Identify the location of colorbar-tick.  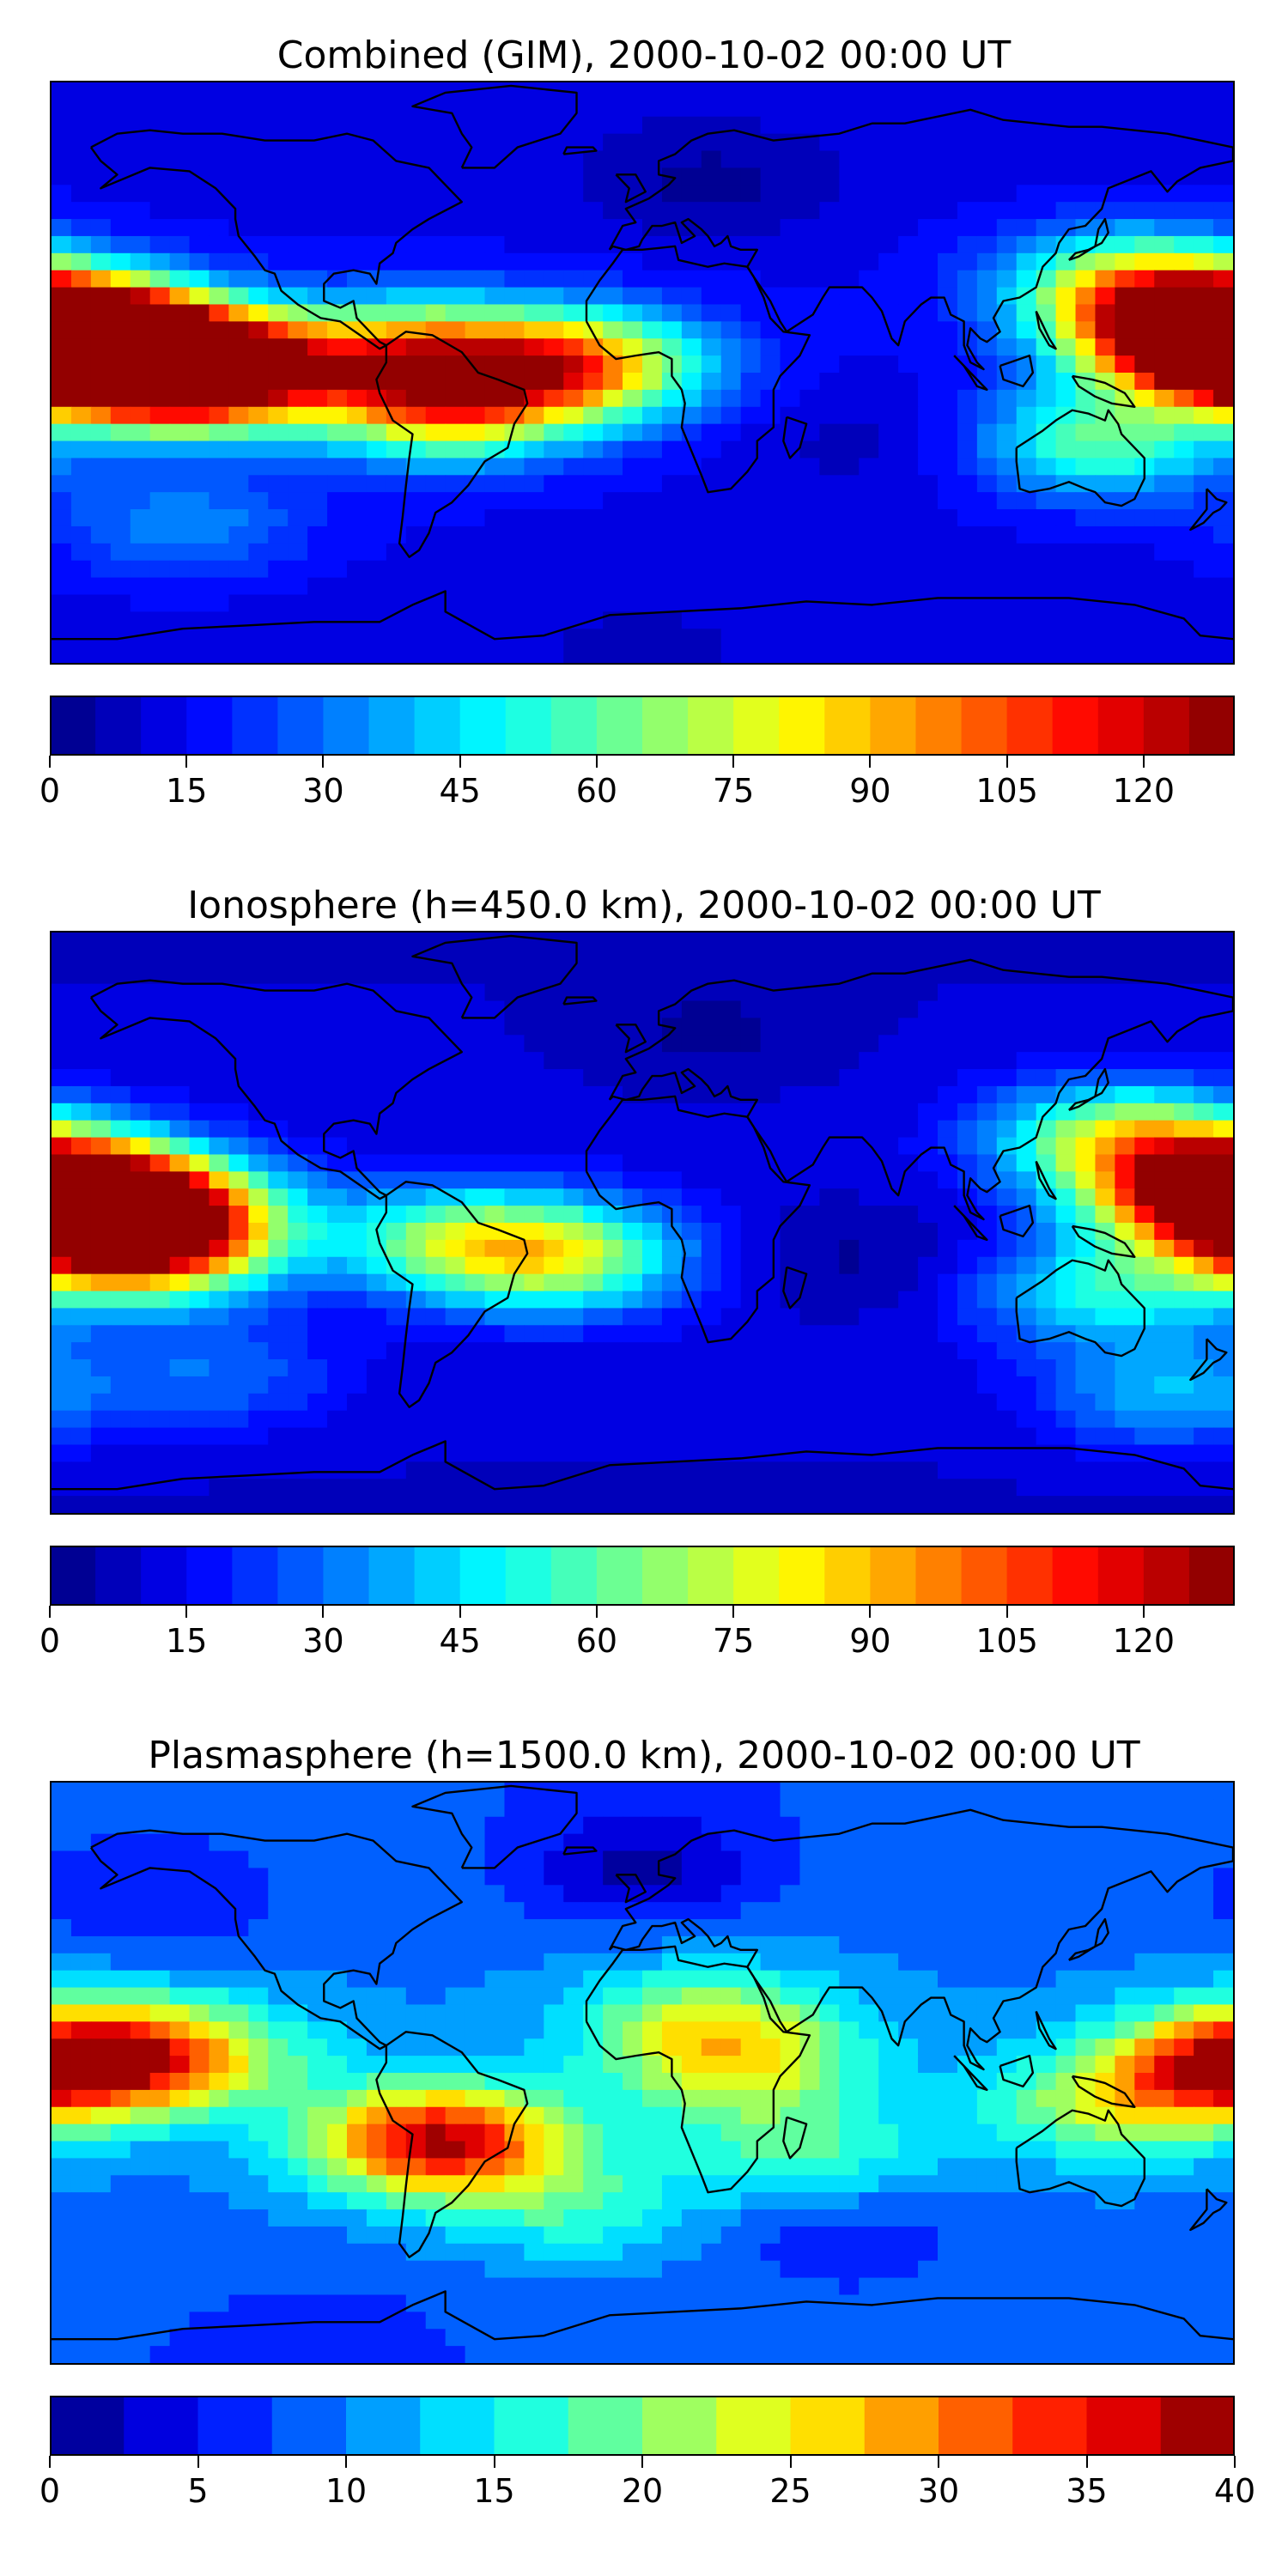
(50, 762).